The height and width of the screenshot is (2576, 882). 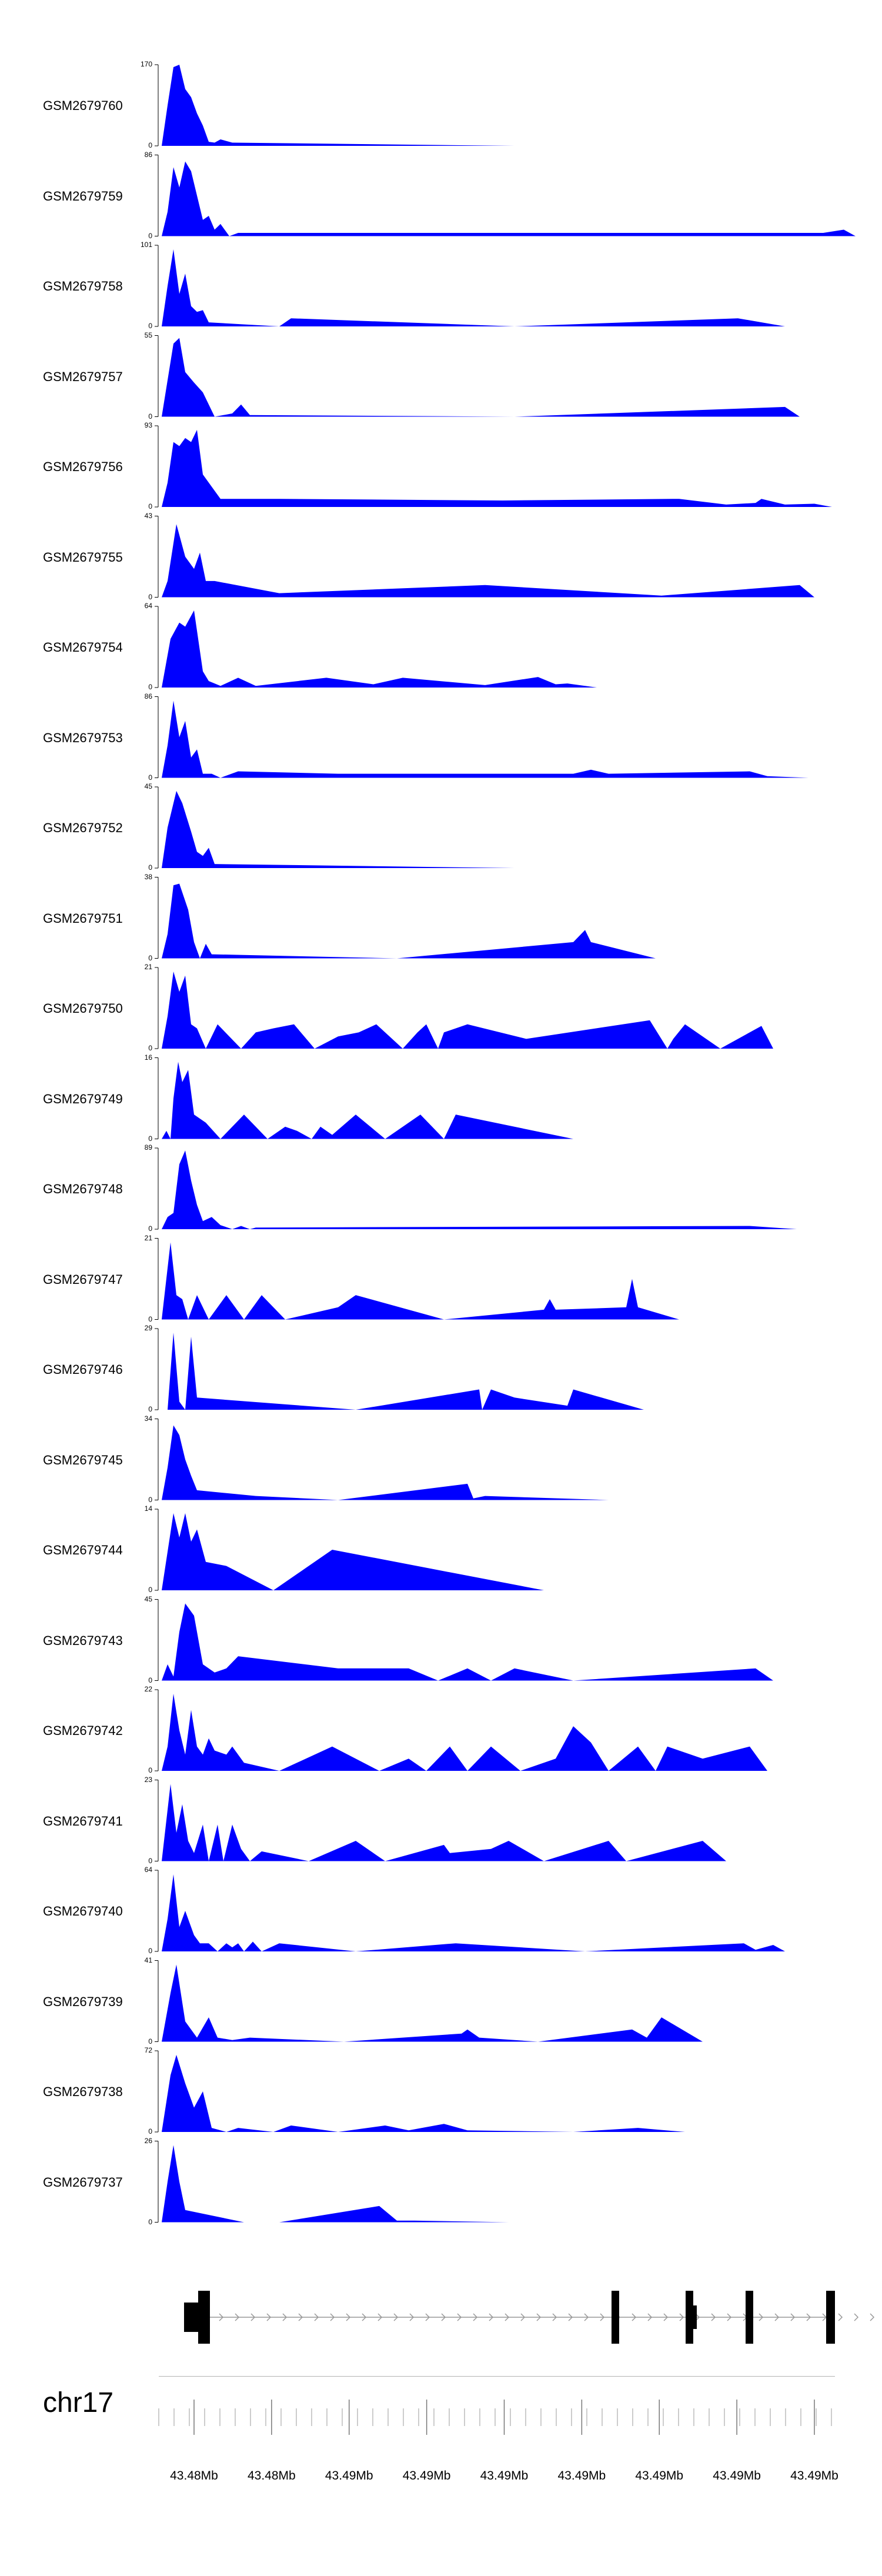 I want to click on coverage-area-GSM2679744, so click(x=353, y=1551).